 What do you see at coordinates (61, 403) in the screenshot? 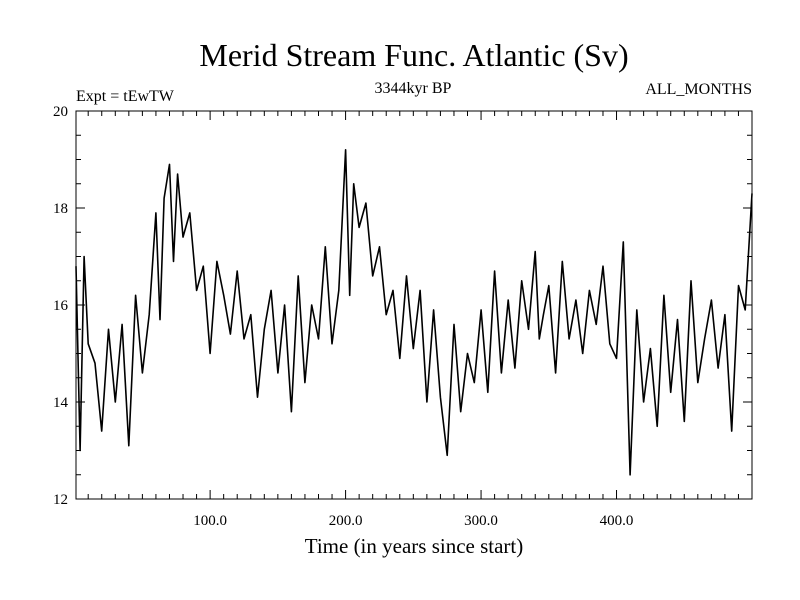
I see `y-tick-label: 14` at bounding box center [61, 403].